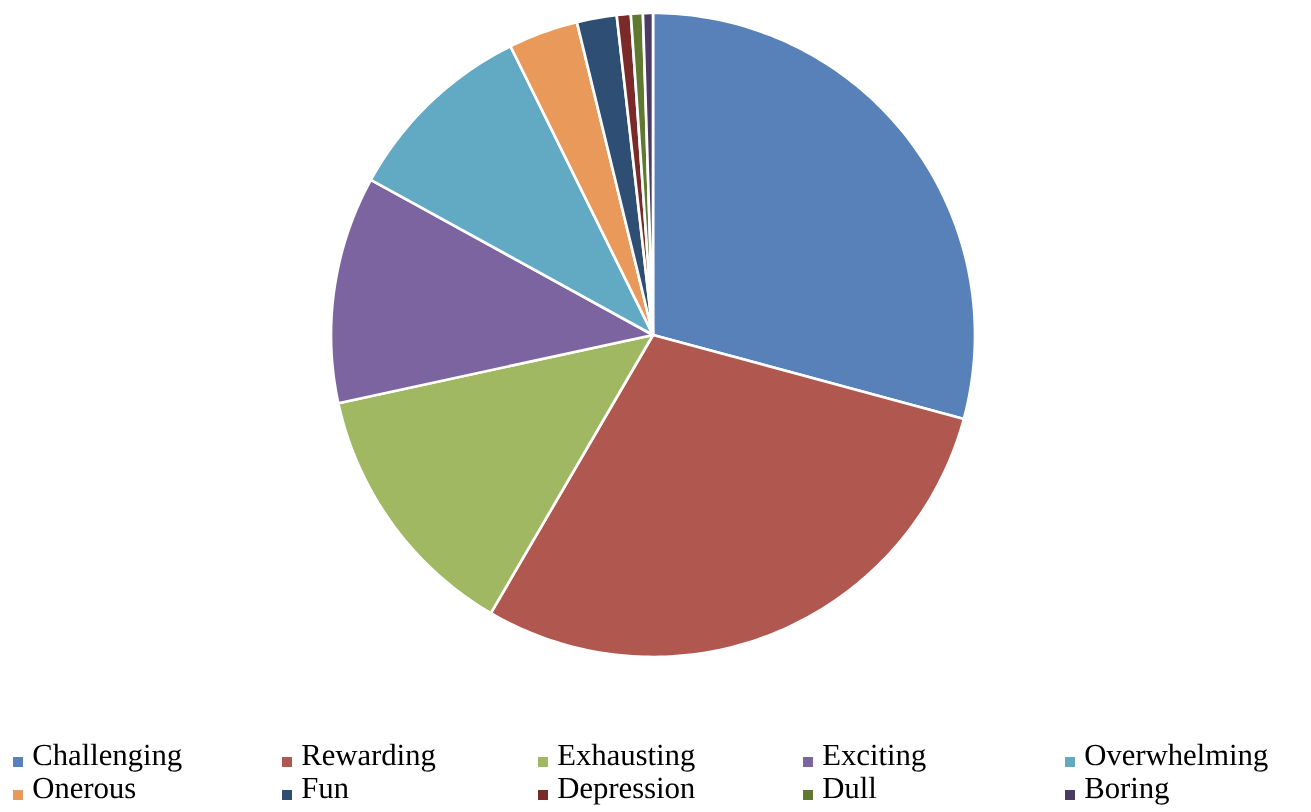  What do you see at coordinates (1127, 791) in the screenshot?
I see `legend-label: Boring` at bounding box center [1127, 791].